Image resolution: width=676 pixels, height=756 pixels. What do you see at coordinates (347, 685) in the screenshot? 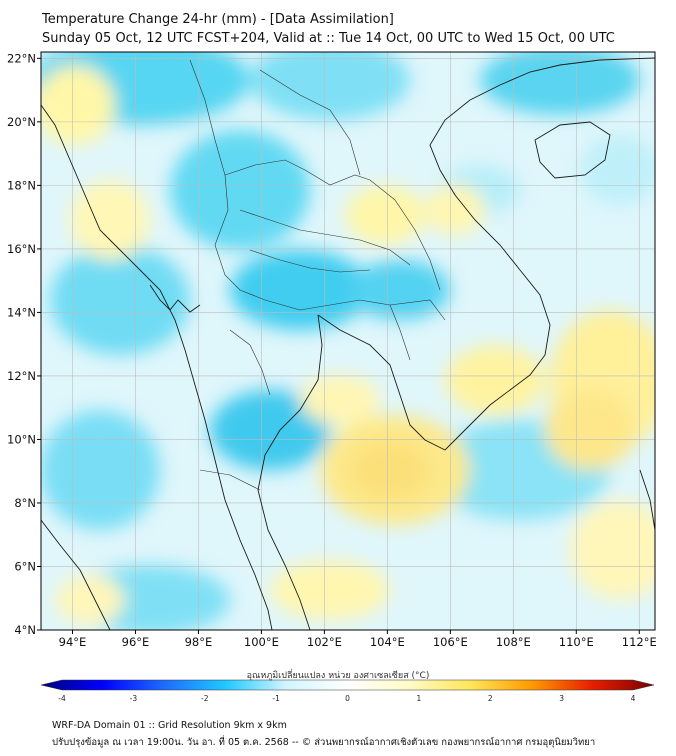
I see `colorbar-bar` at bounding box center [347, 685].